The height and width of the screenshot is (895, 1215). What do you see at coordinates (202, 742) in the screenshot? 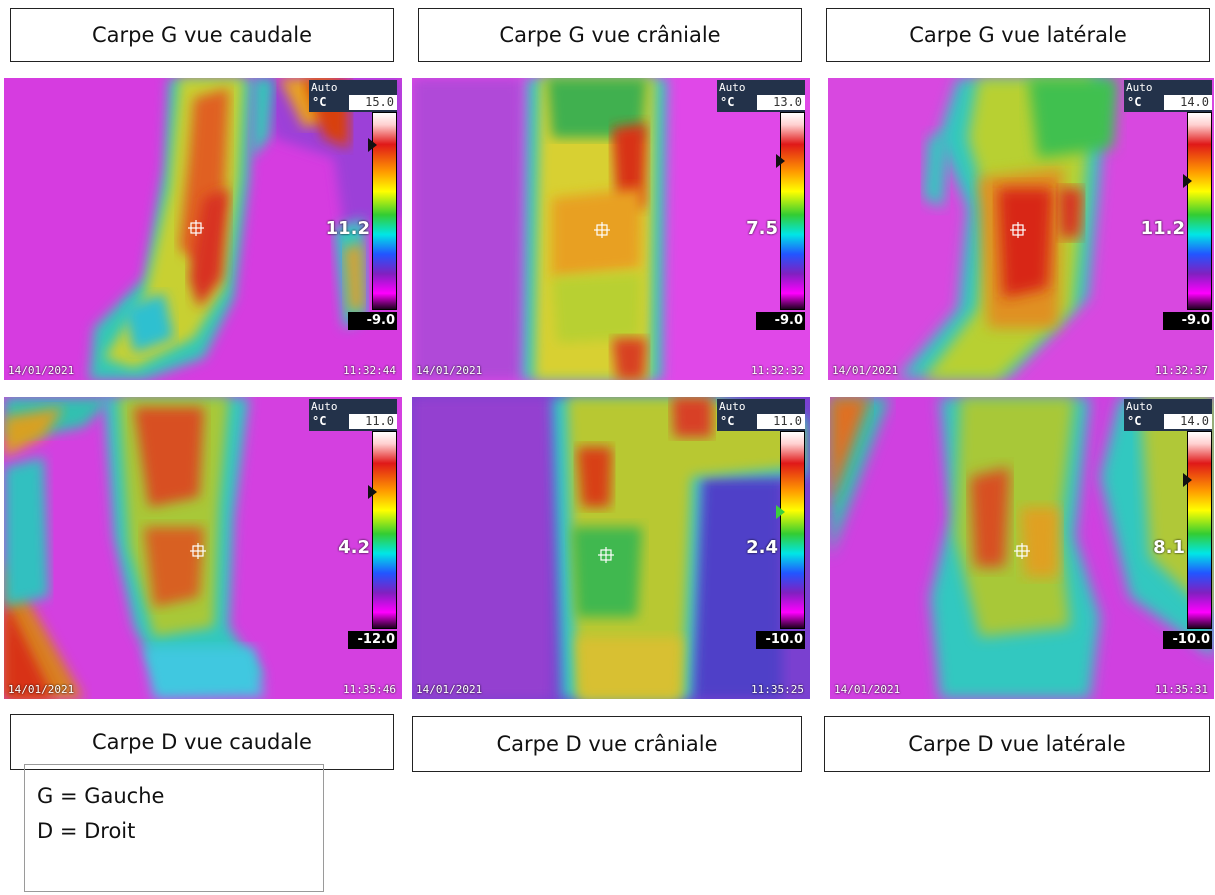
I see `label-carpe-d-caudale: Carpe D vue caudale` at bounding box center [202, 742].